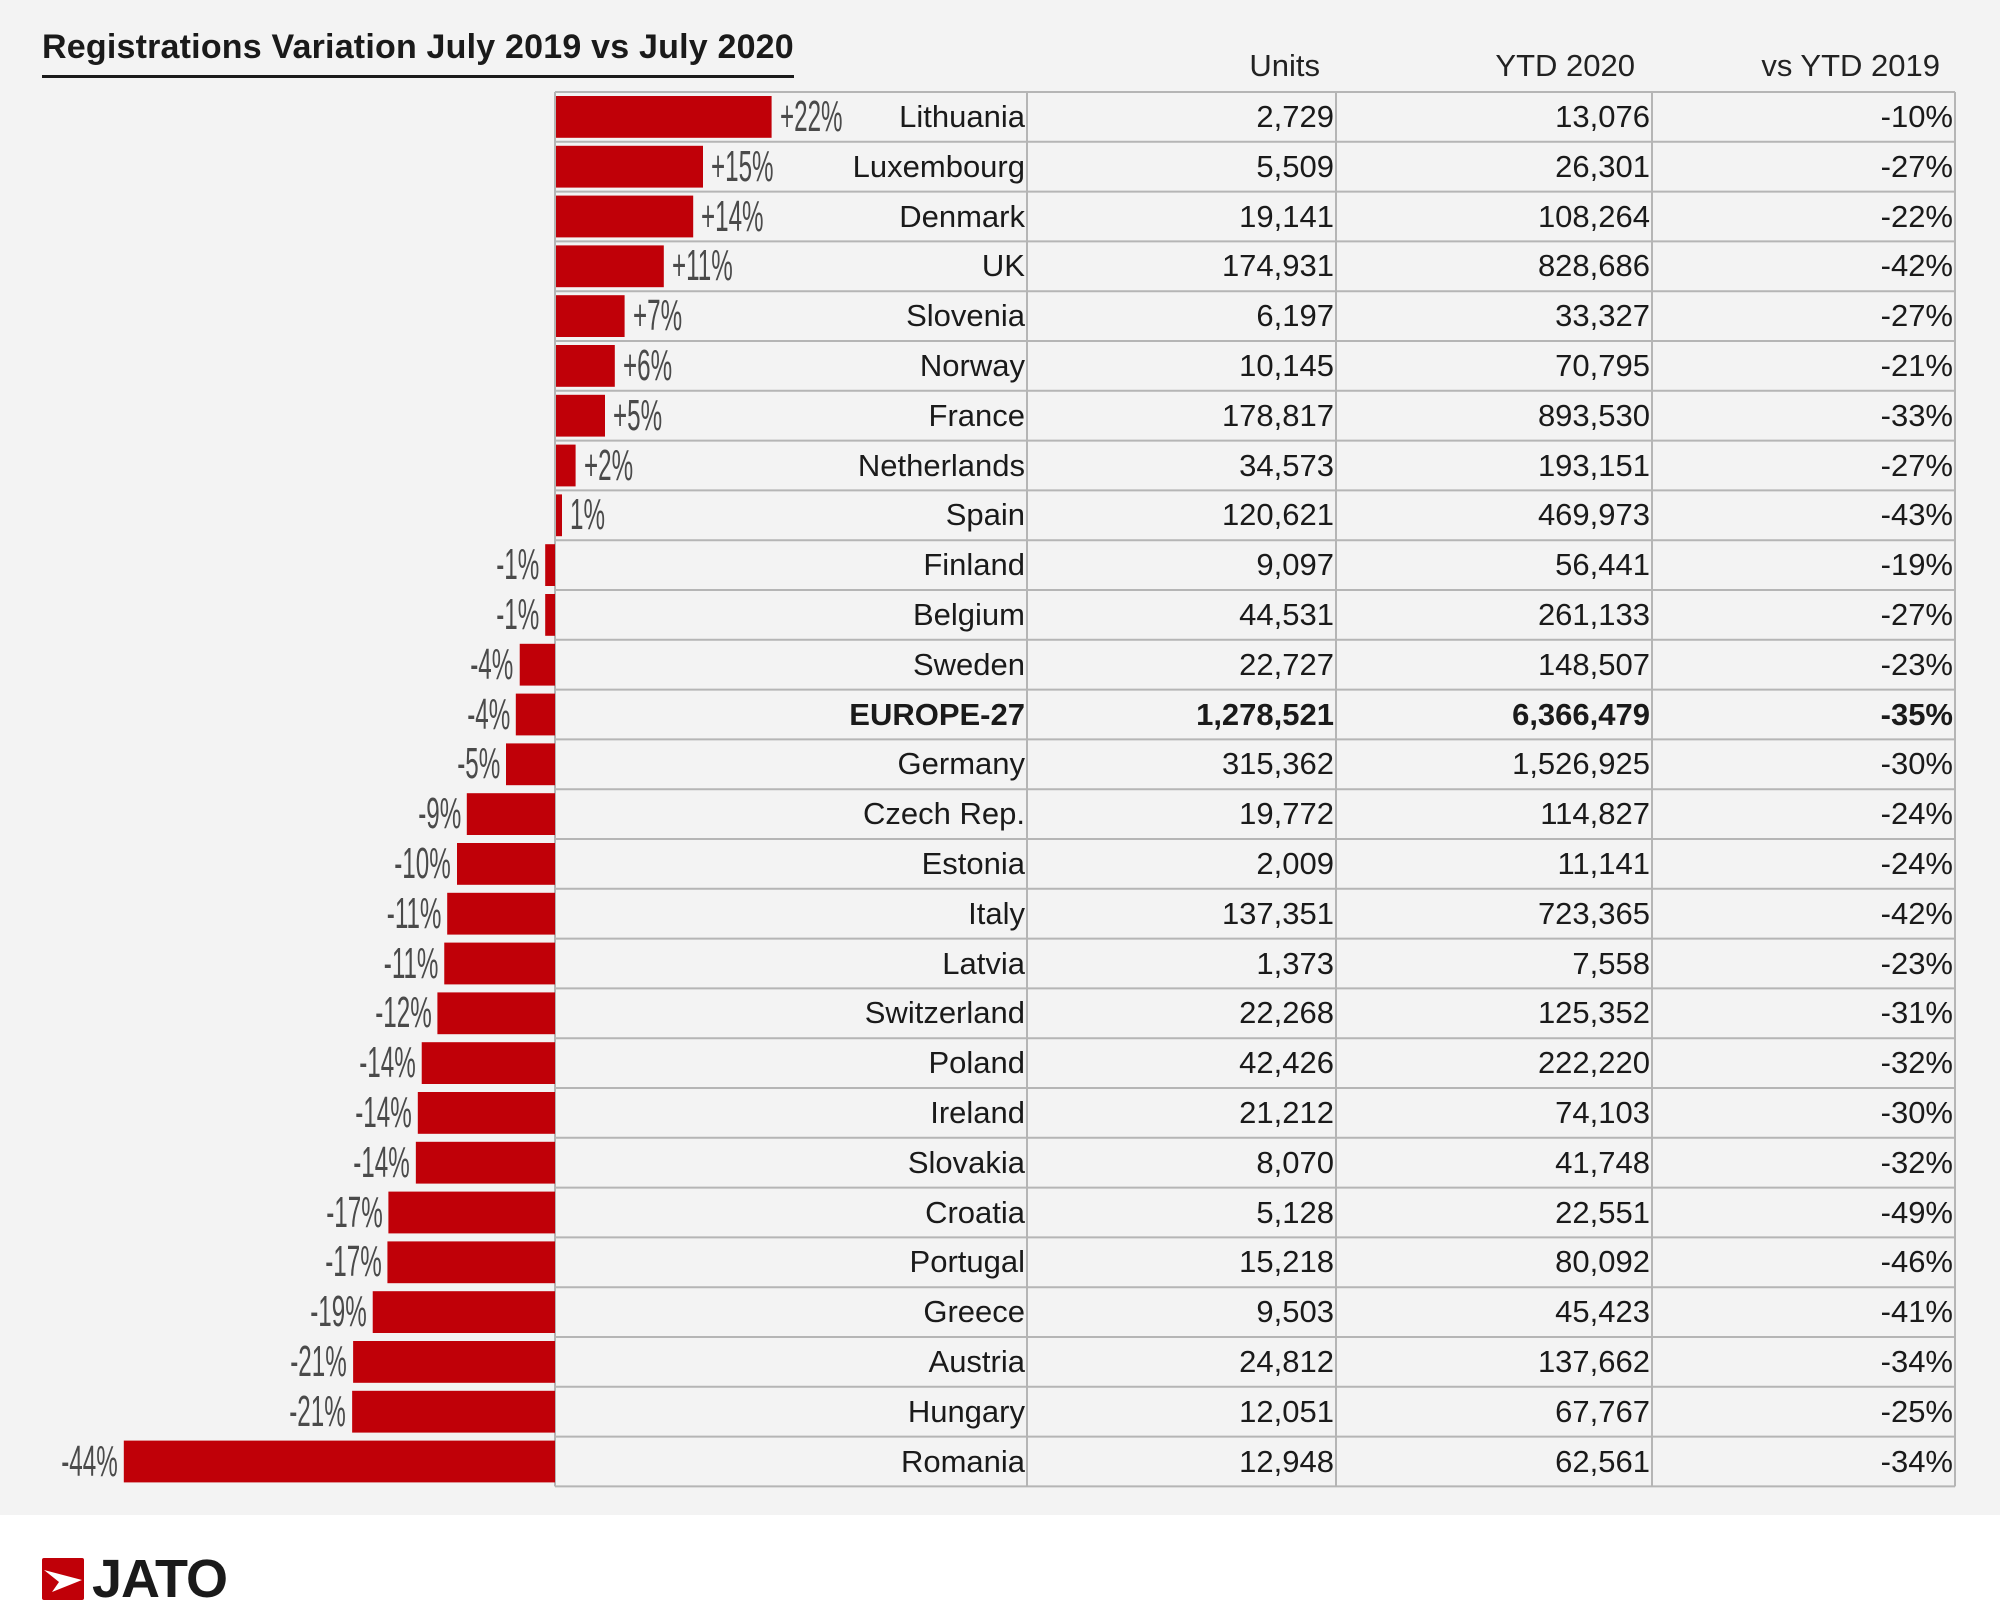  Describe the element at coordinates (1916, 1411) in the screenshot. I see `cell-vs-ytd2019: -25%` at that location.